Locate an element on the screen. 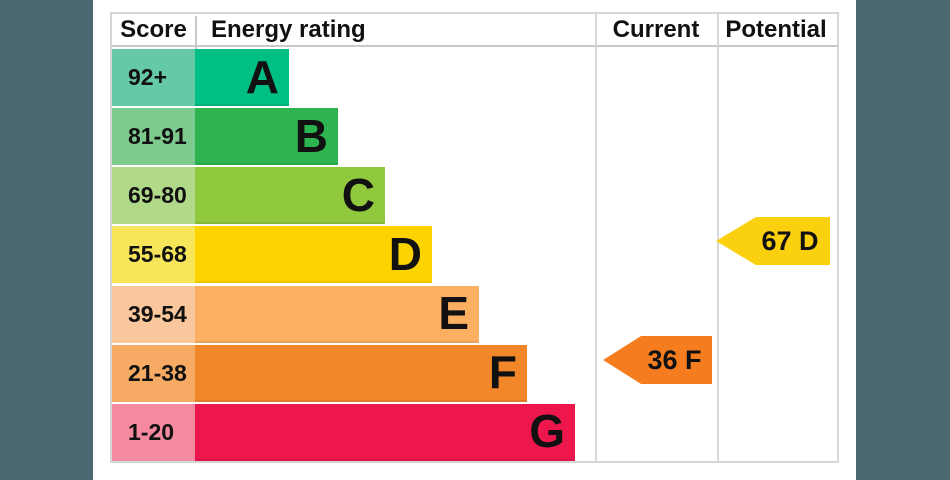 Image resolution: width=950 pixels, height=480 pixels. band-bar-a: A is located at coordinates (242, 77).